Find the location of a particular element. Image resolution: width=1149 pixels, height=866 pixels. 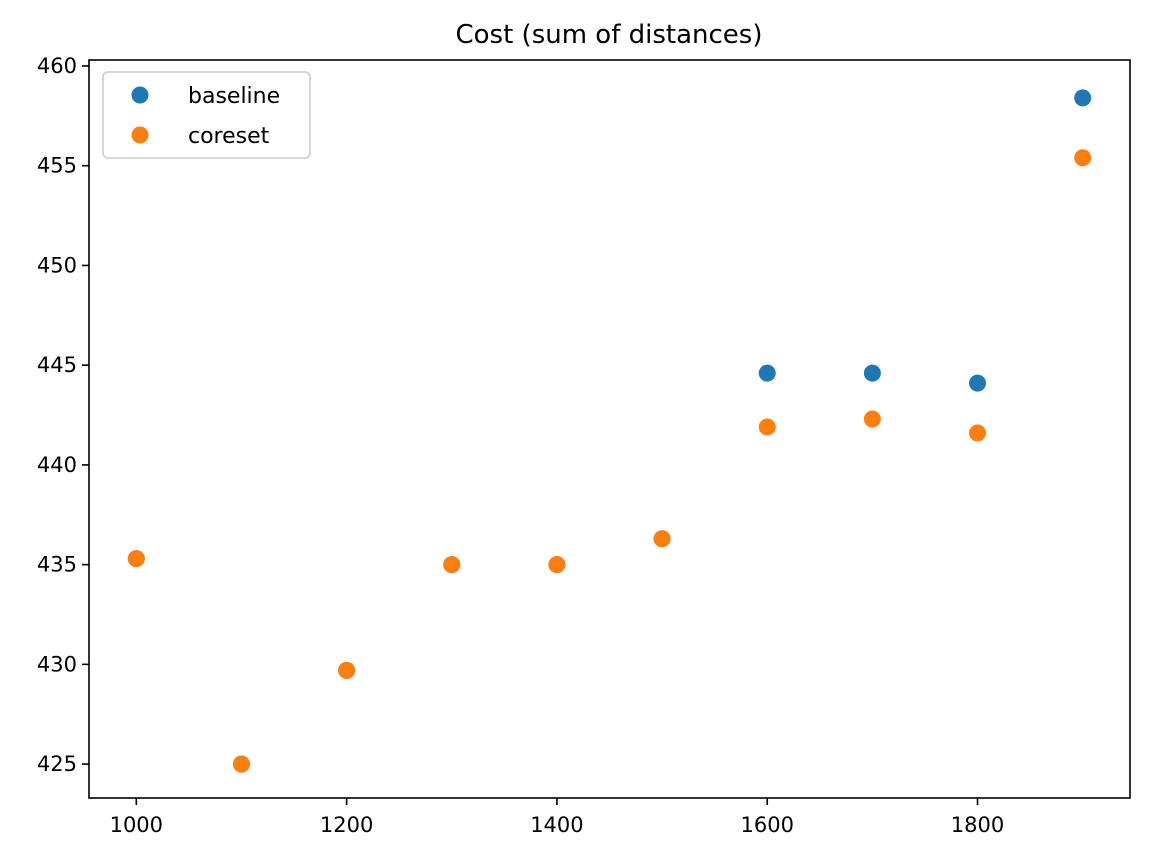

legend-marker-baseline is located at coordinates (140, 95).